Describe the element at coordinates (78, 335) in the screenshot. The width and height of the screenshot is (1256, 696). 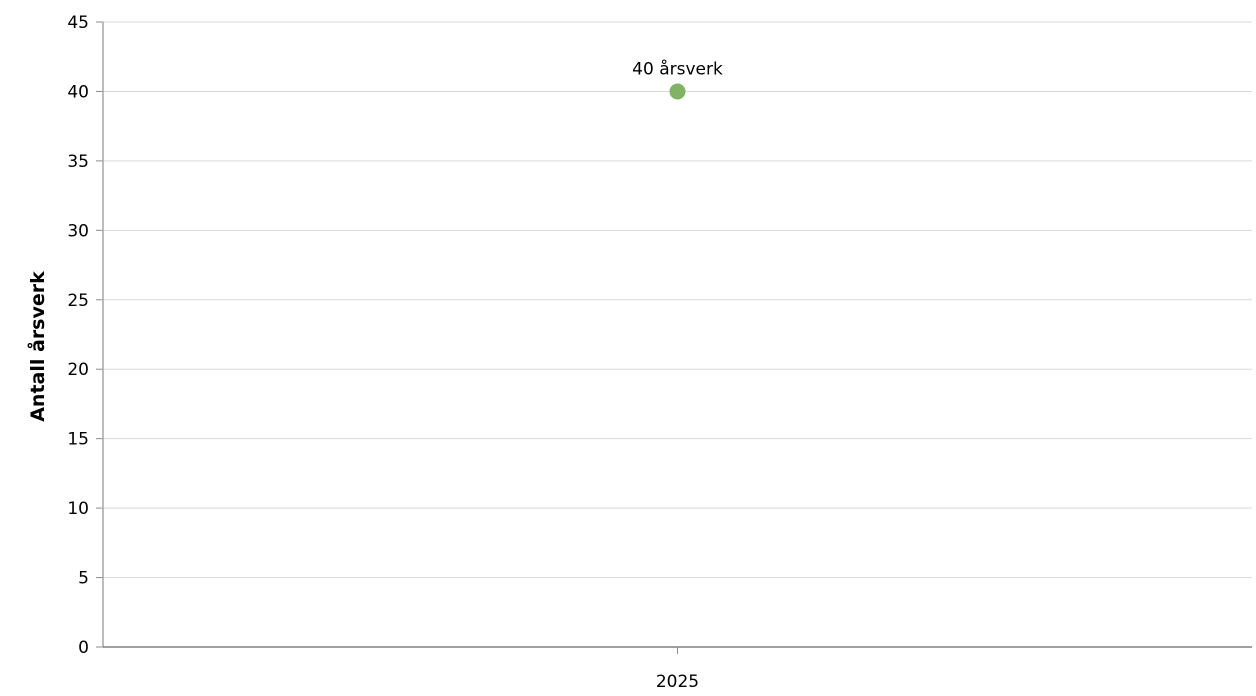
I see `y-tick-labels: 0 5 10 15 20 25 30 35 40 45` at that location.